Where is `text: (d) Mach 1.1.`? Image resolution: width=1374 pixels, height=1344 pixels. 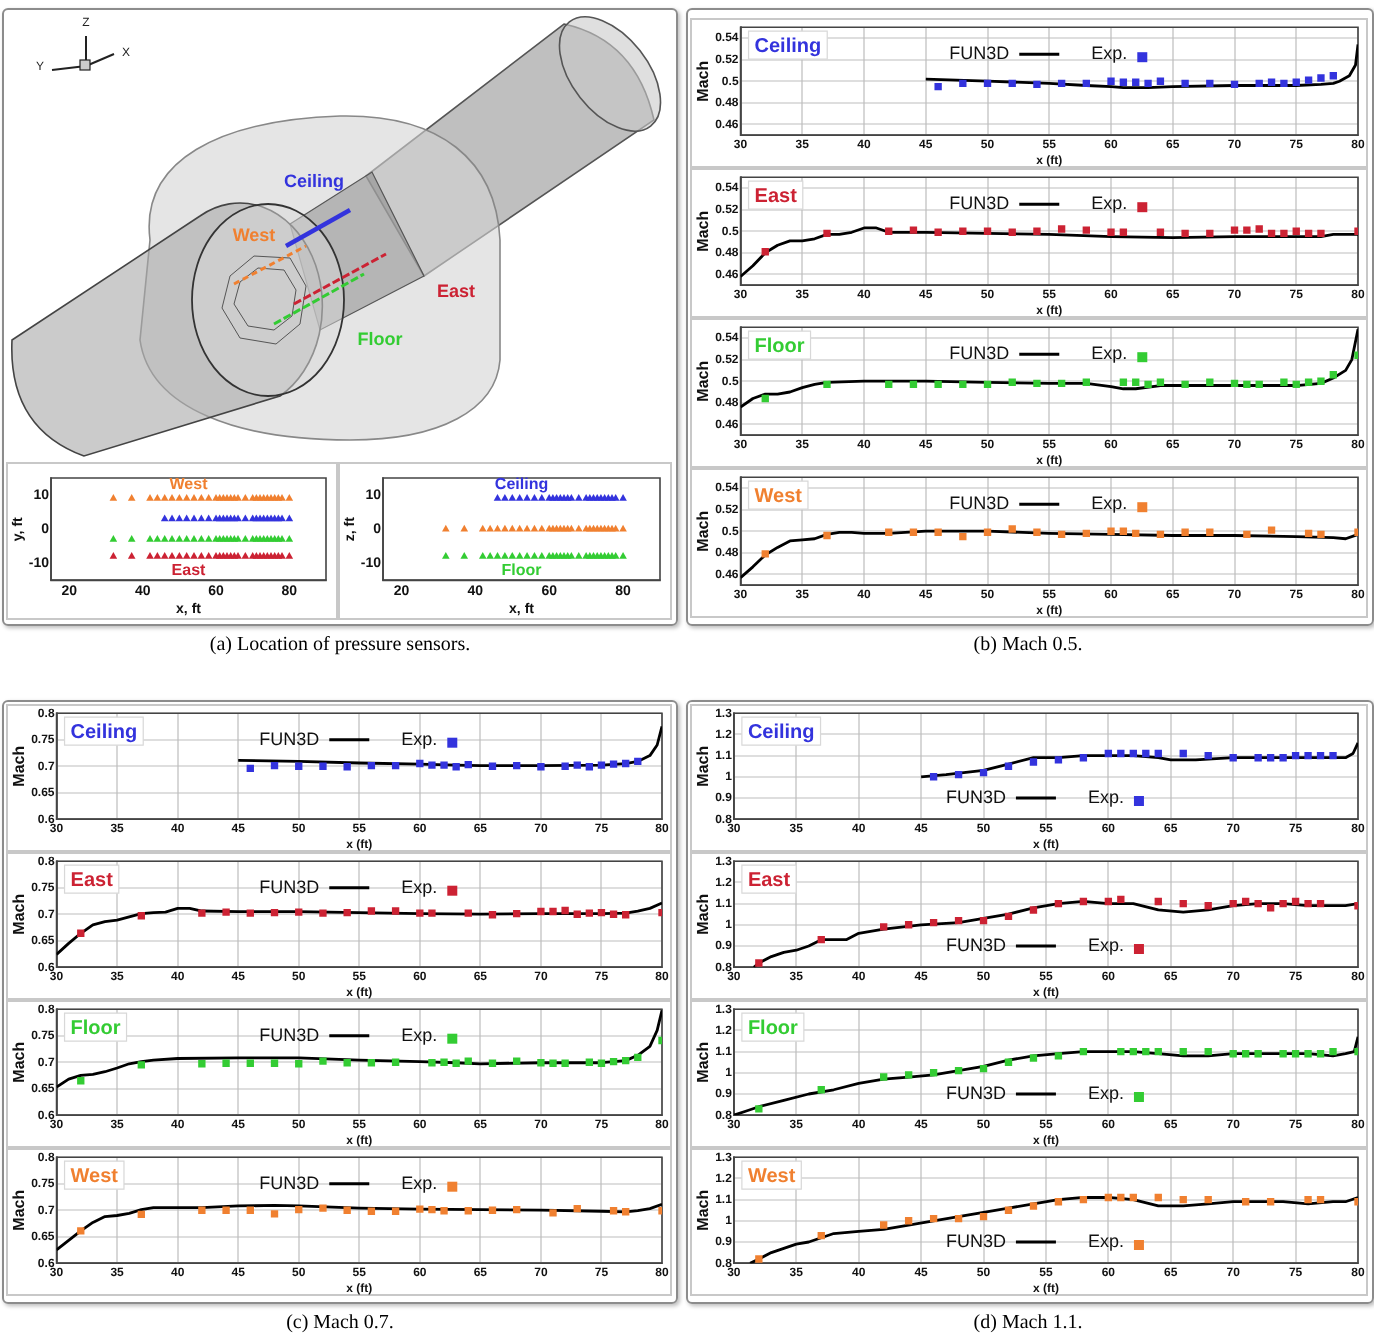
text: (d) Mach 1.1. is located at coordinates (1028, 1324).